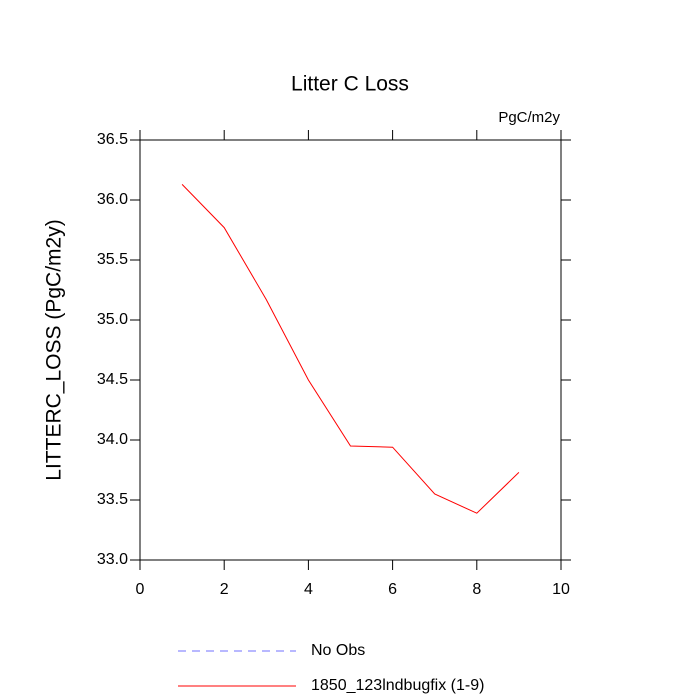 The height and width of the screenshot is (700, 700). I want to click on y-tick-label: 34.5, so click(112, 379).